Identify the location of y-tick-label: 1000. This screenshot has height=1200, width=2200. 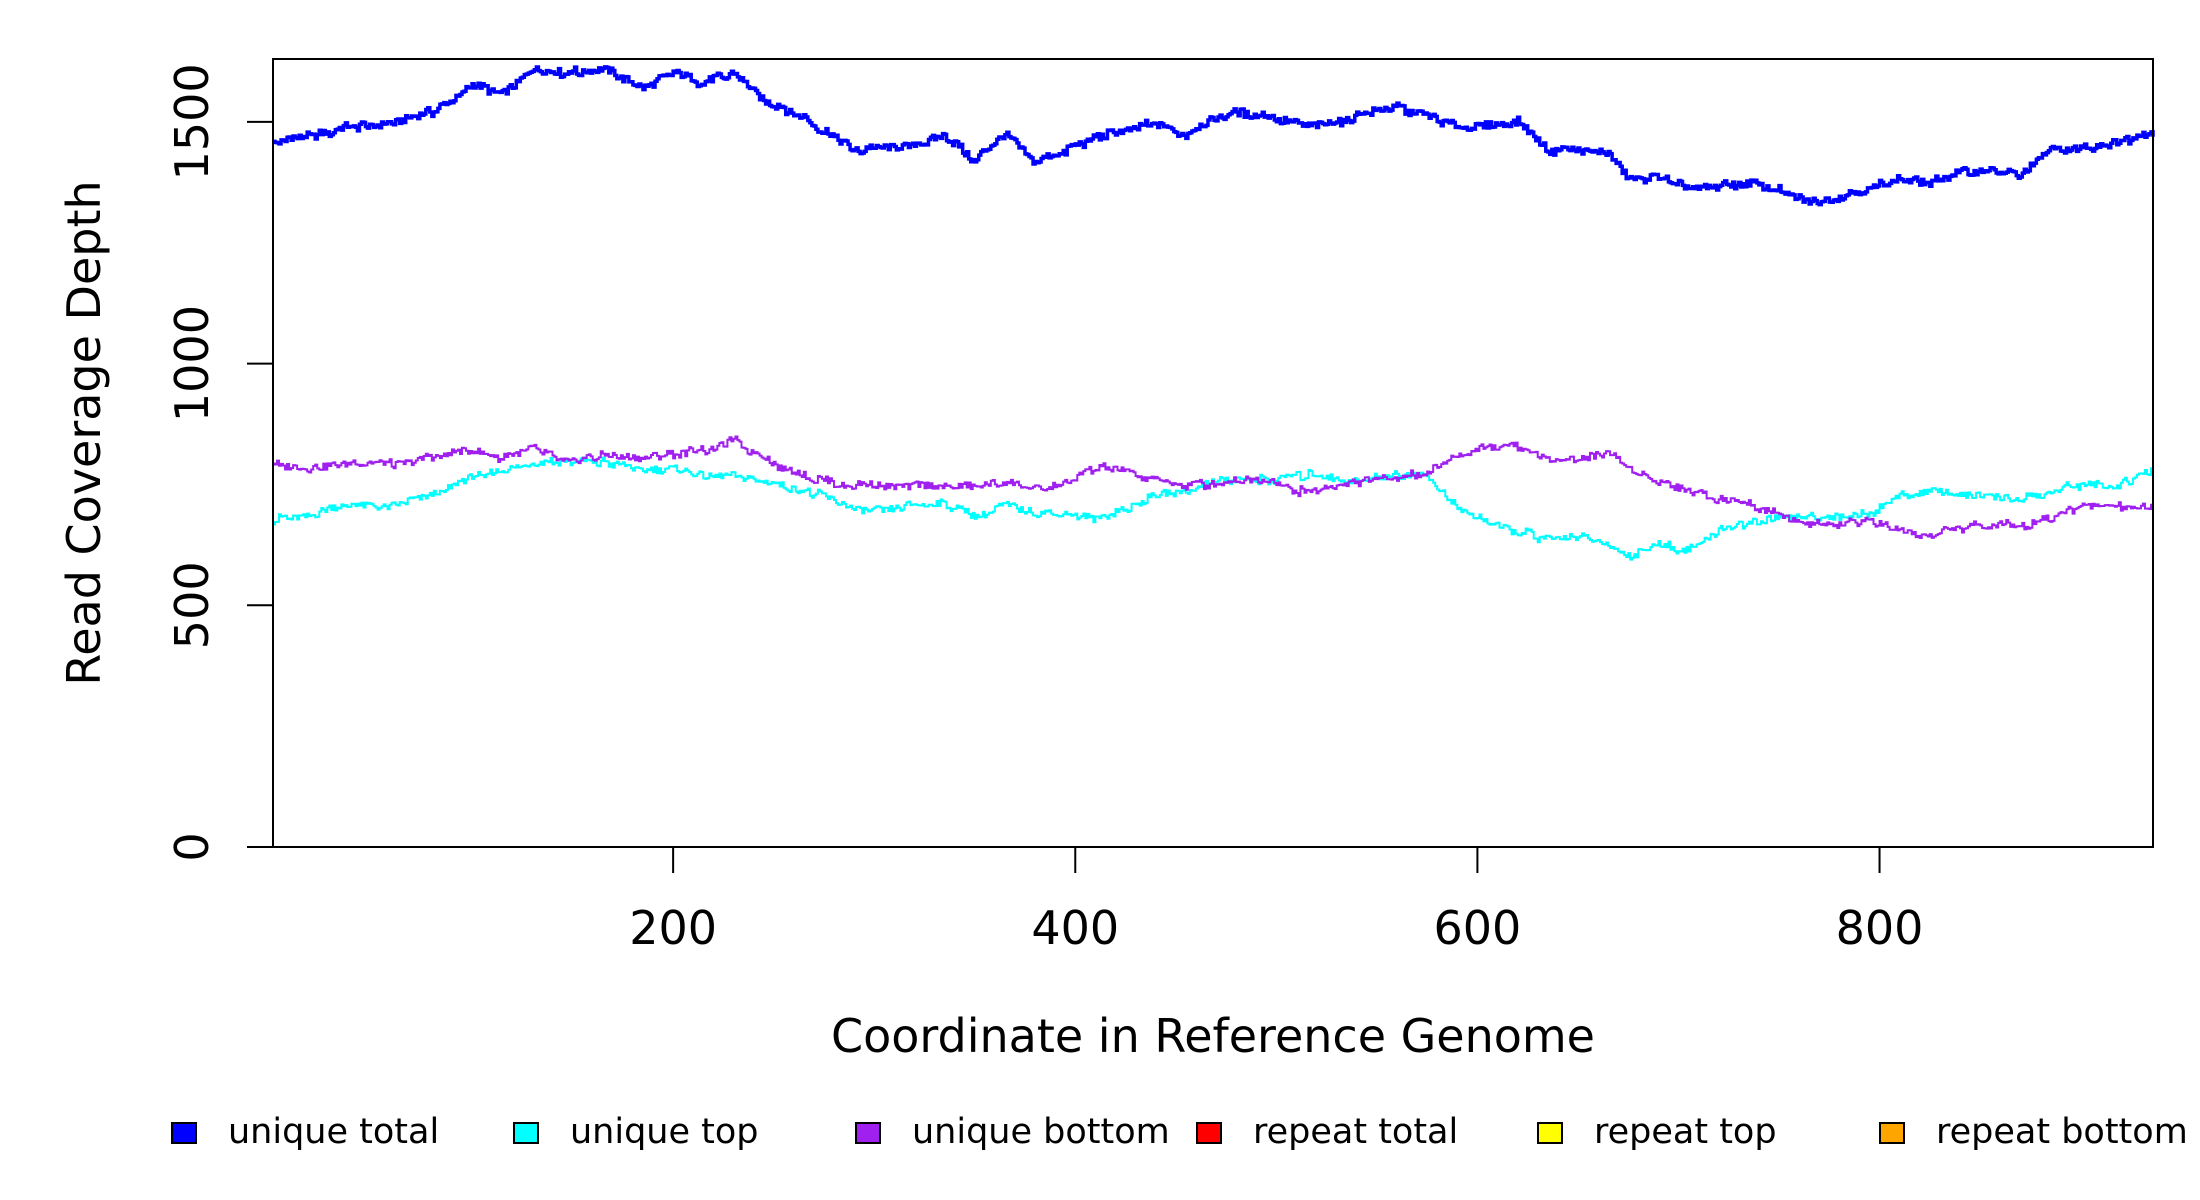
(192, 363).